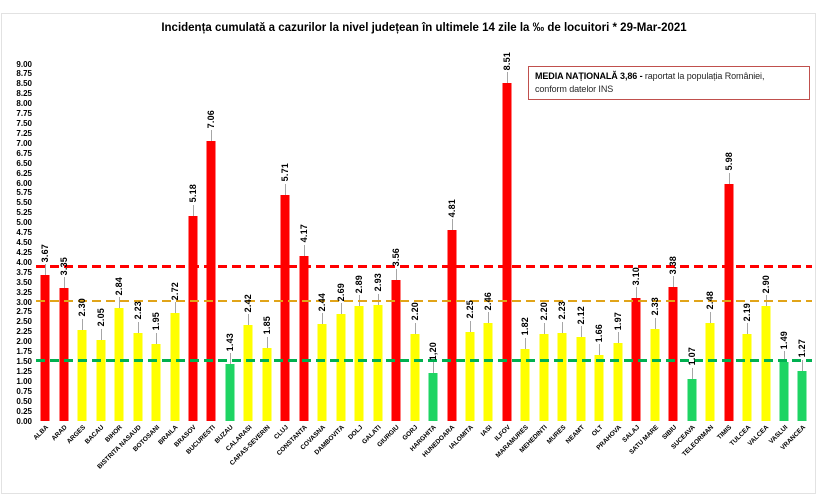 This screenshot has width=832, height=499. I want to click on bar-column-bistrita-nasaud: 2.23 BISTRITA NASAUD, so click(121, 267).